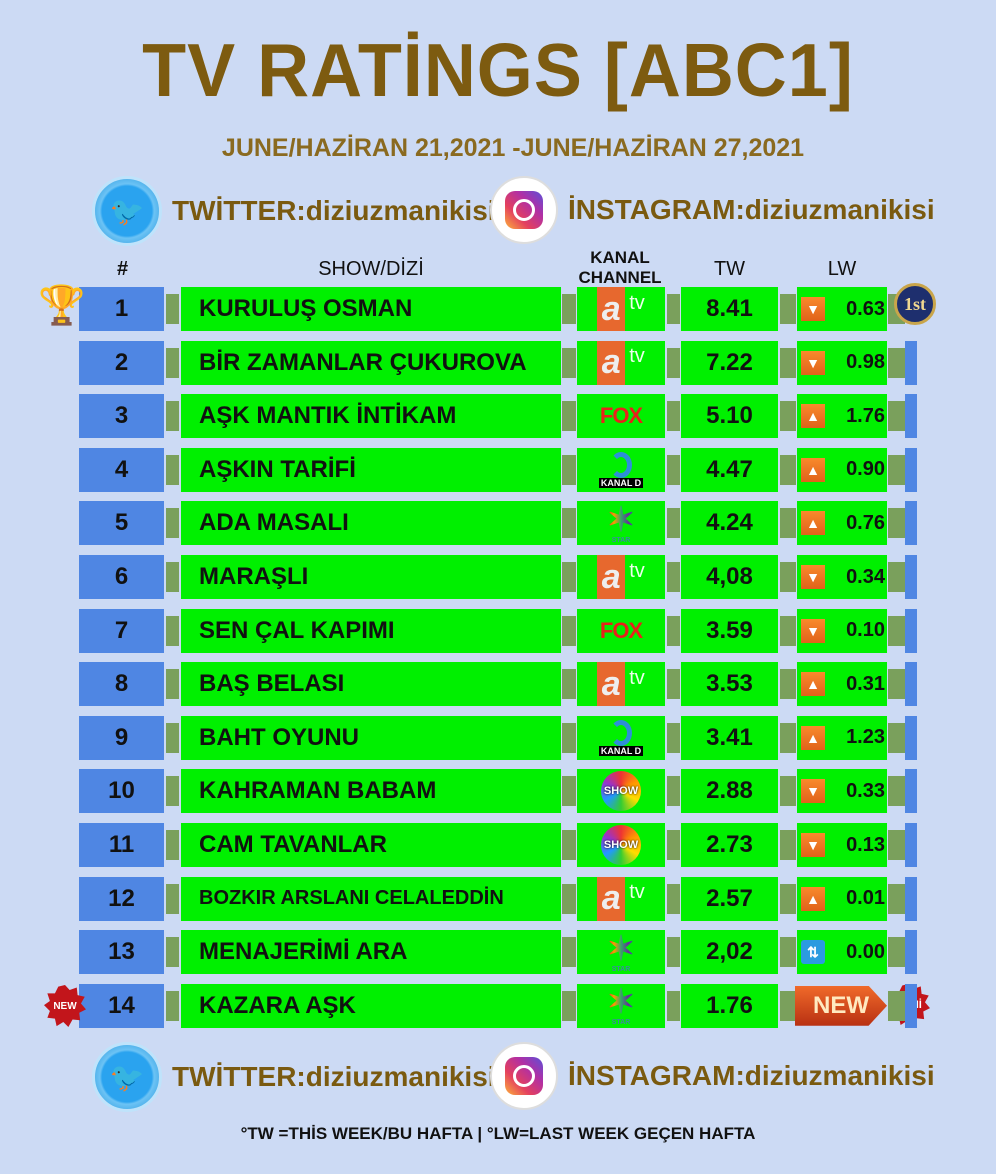 This screenshot has width=996, height=1174. I want to click on rank-cell: 2, so click(121, 362).